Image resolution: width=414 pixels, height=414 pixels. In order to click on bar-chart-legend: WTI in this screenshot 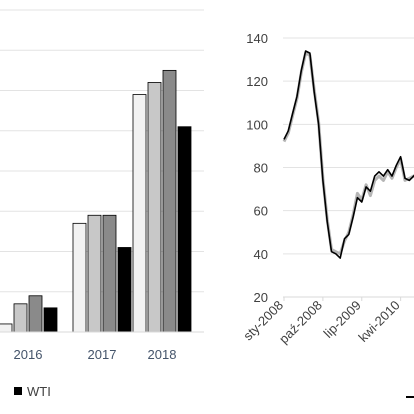, I will do `click(32, 391)`.